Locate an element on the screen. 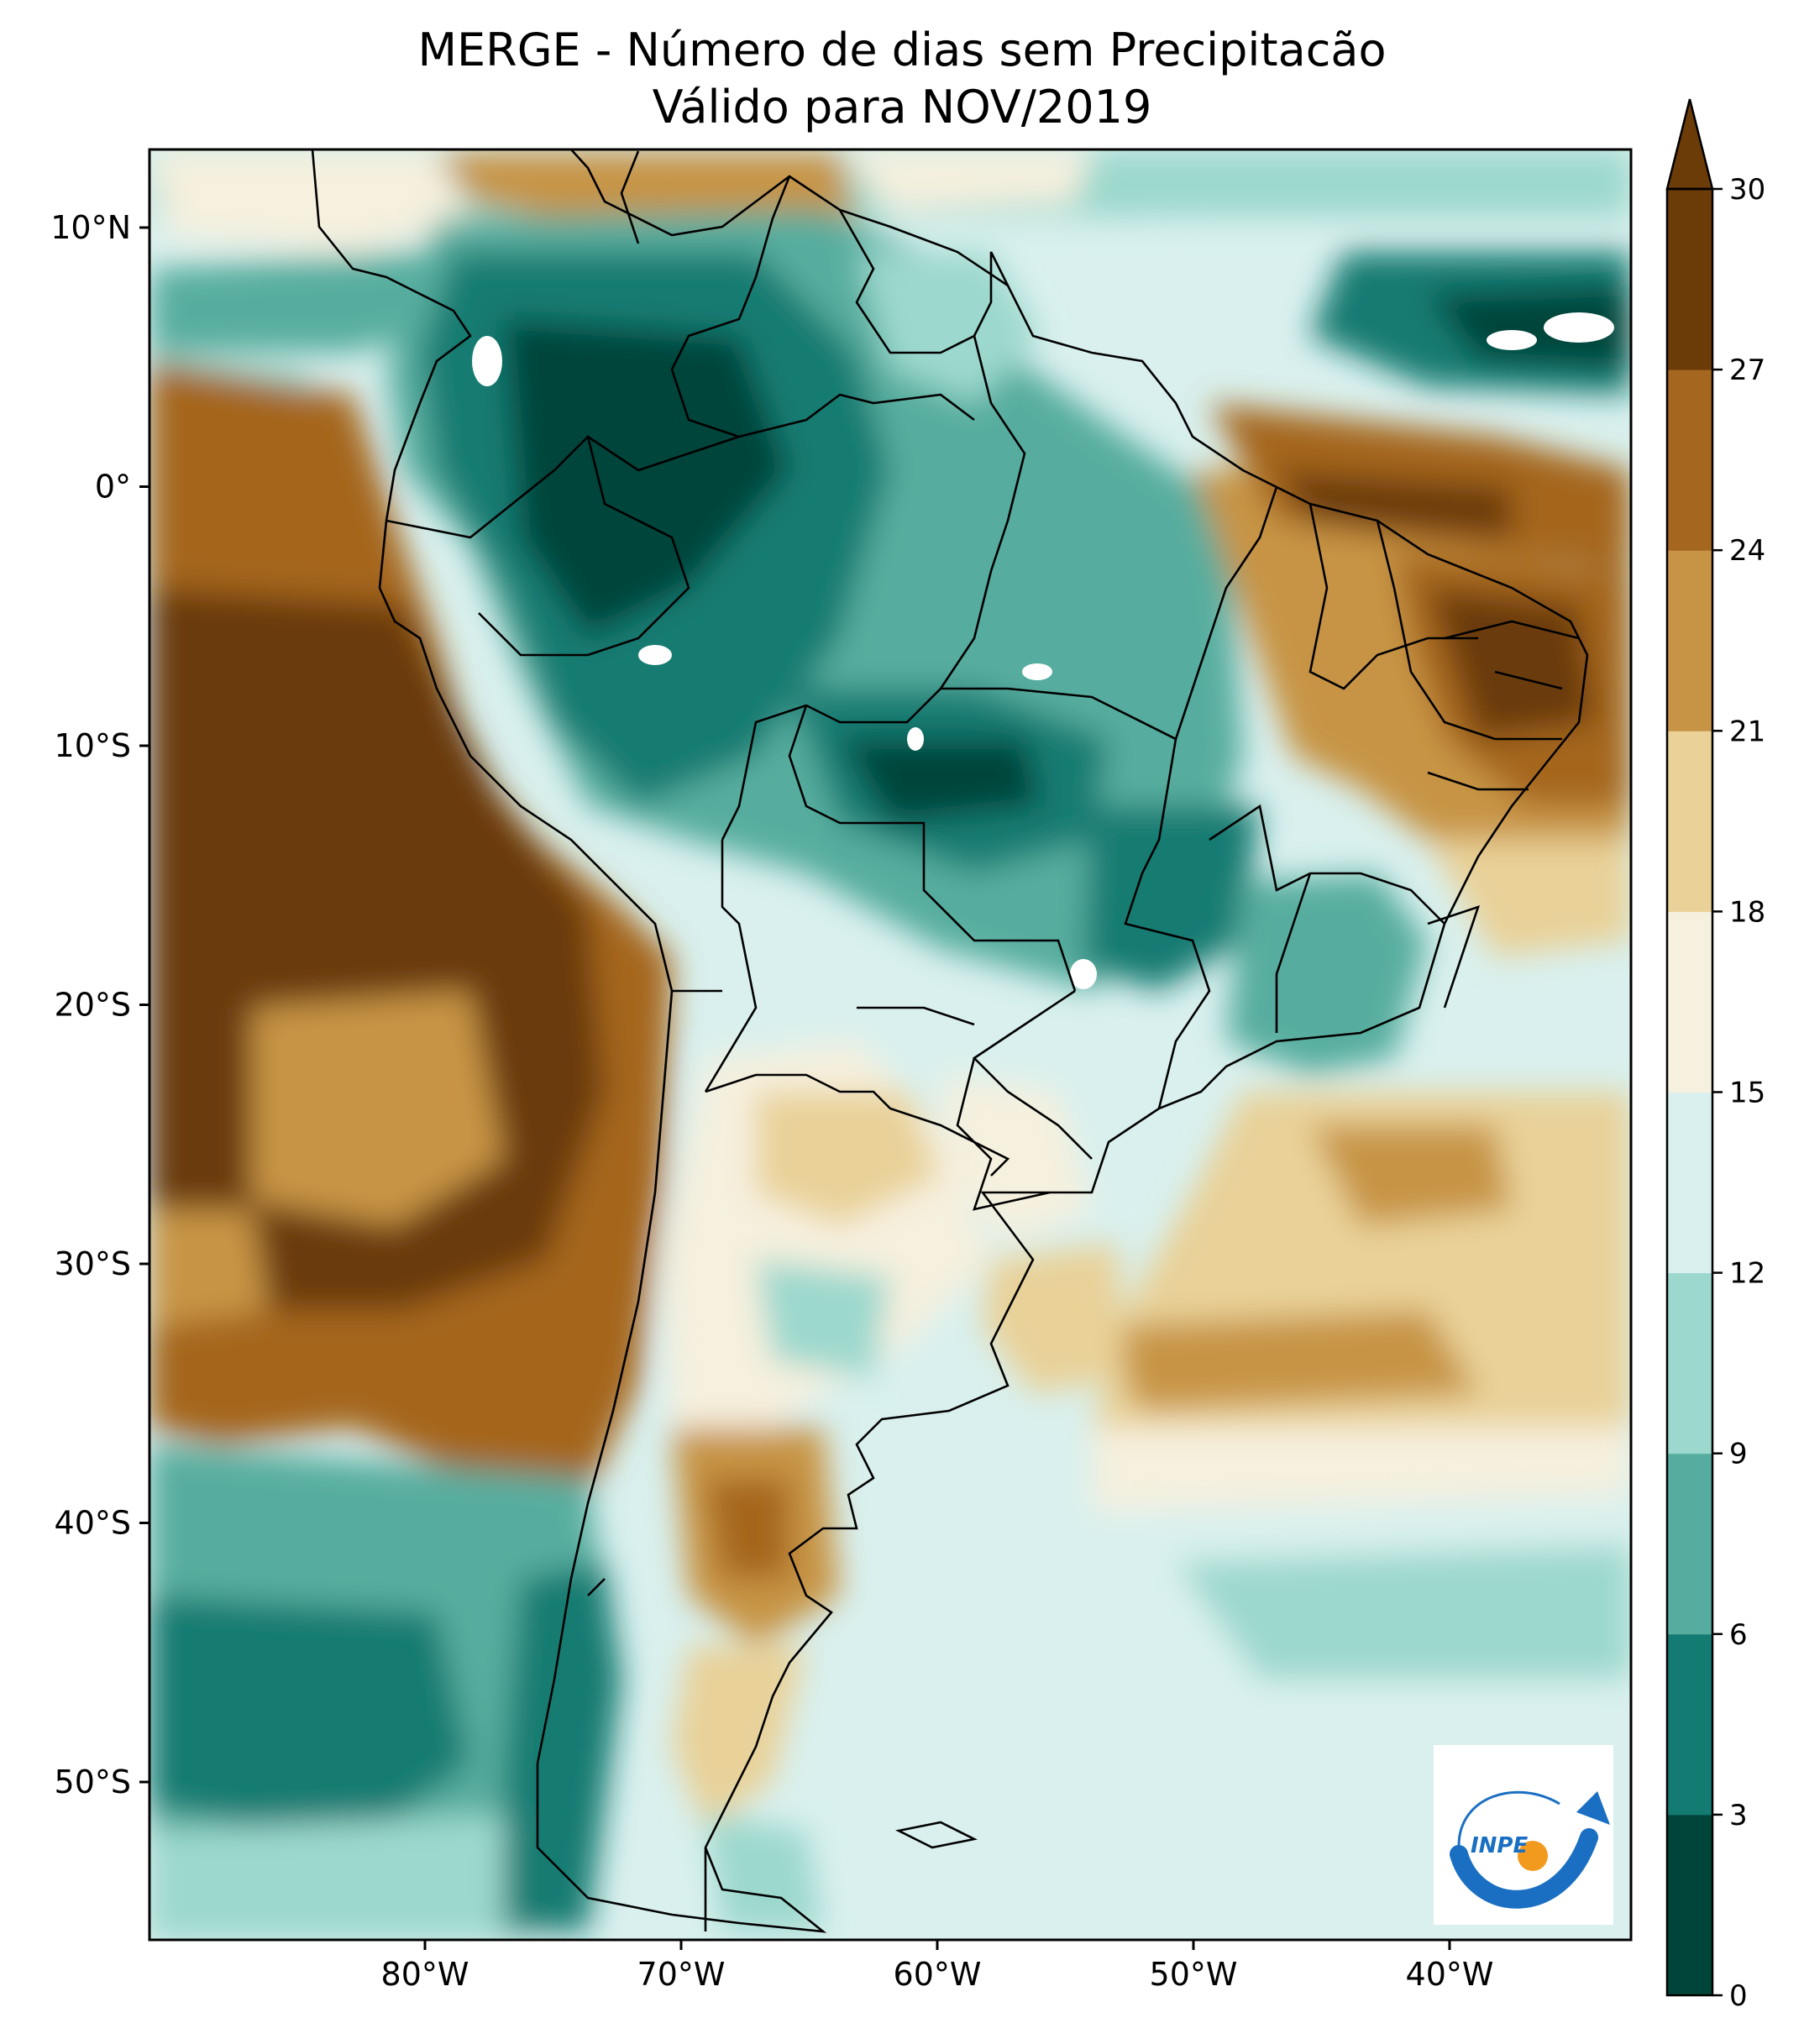  colorbar-tick-label: 27 is located at coordinates (1747, 370).